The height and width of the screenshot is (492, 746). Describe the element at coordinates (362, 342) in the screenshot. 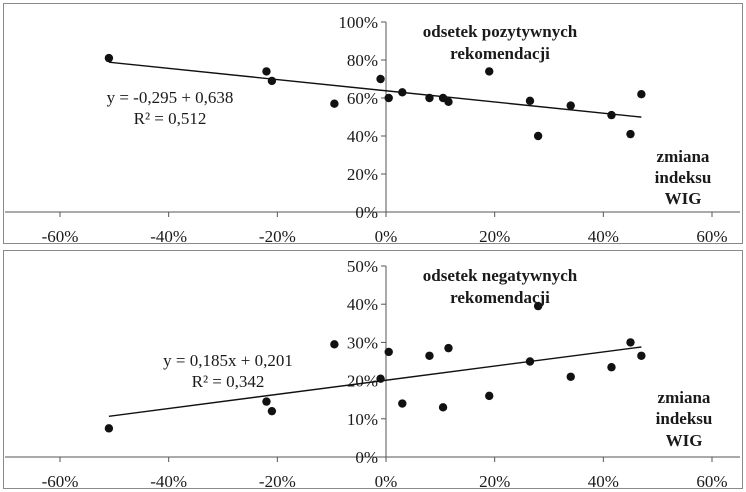

I see `y-tick-label: 30%` at that location.